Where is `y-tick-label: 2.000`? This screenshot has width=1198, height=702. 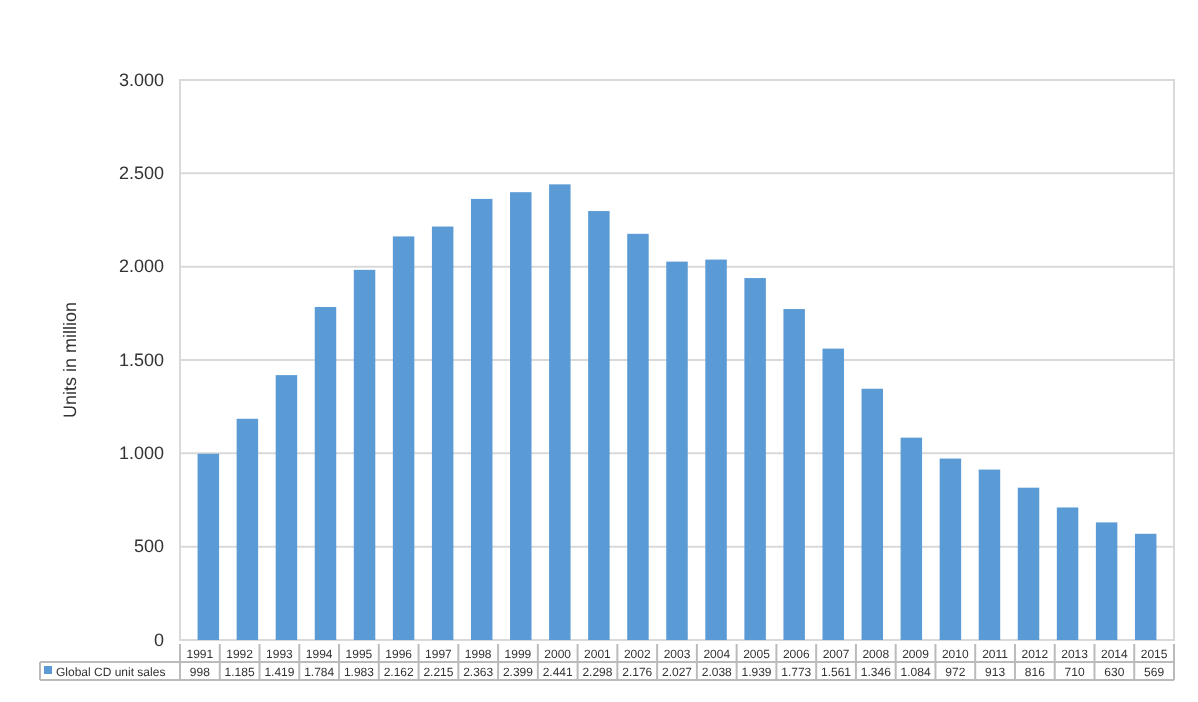 y-tick-label: 2.000 is located at coordinates (141, 266).